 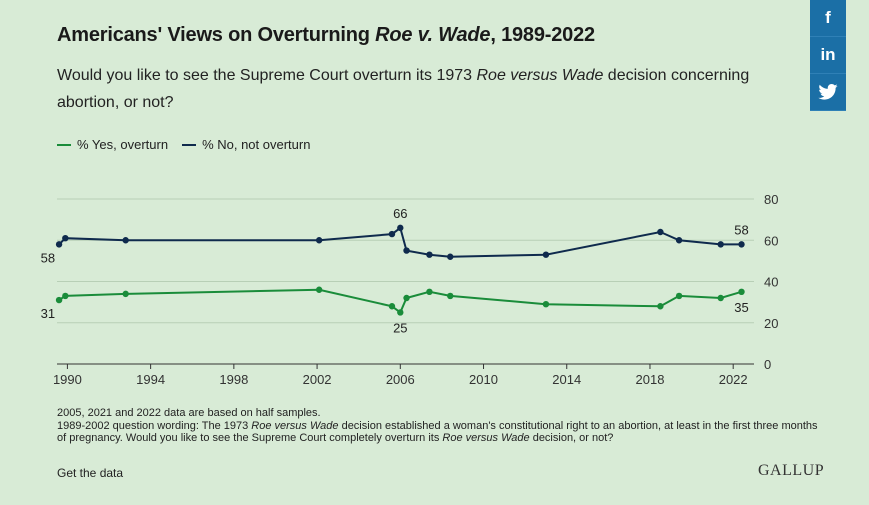 What do you see at coordinates (791, 470) in the screenshot?
I see `gallup-logo: GALLUP` at bounding box center [791, 470].